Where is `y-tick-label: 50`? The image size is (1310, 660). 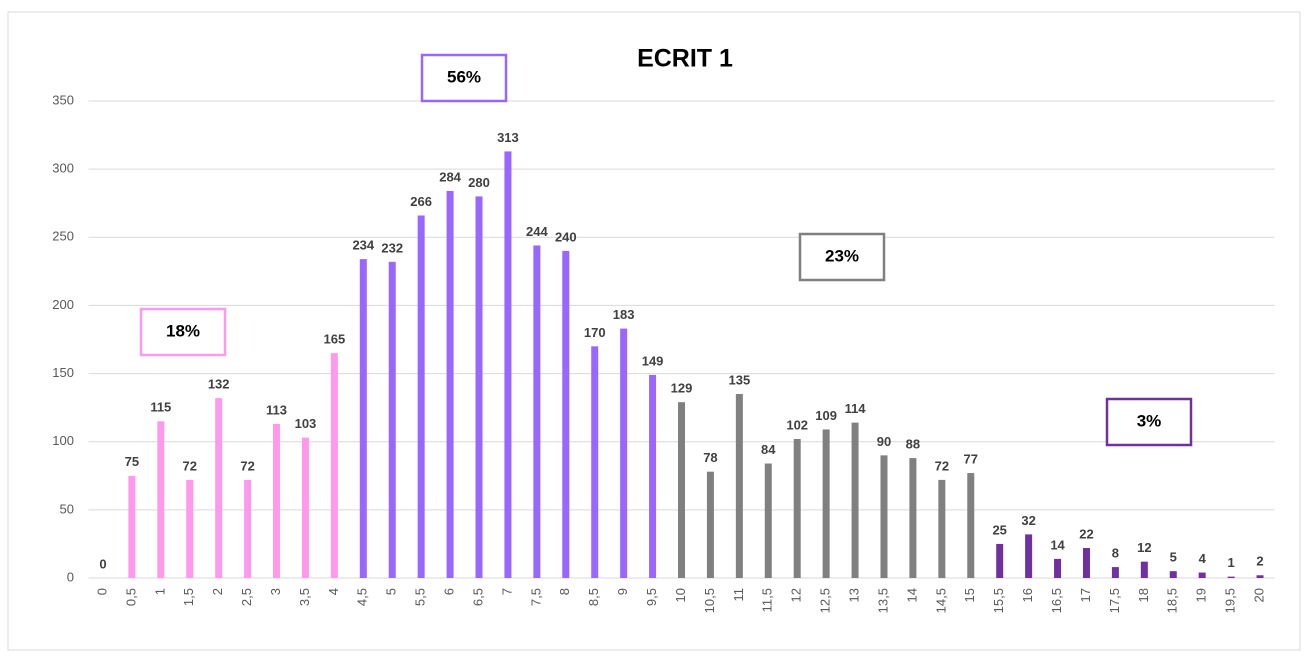 y-tick-label: 50 is located at coordinates (67, 508).